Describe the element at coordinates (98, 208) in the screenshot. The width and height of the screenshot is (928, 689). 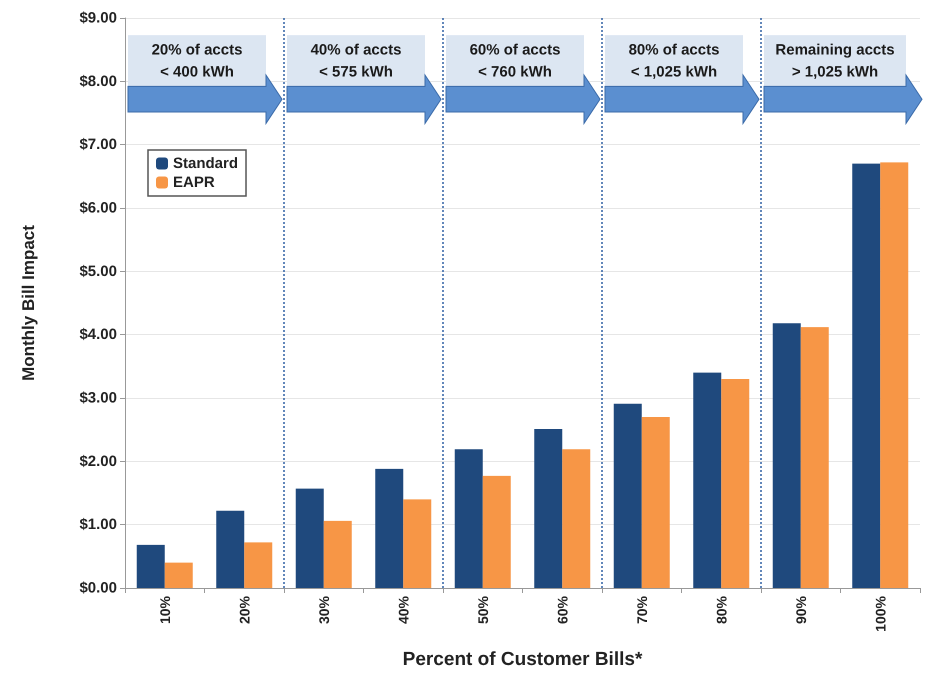
I see `y-tick-label: $6.00` at that location.